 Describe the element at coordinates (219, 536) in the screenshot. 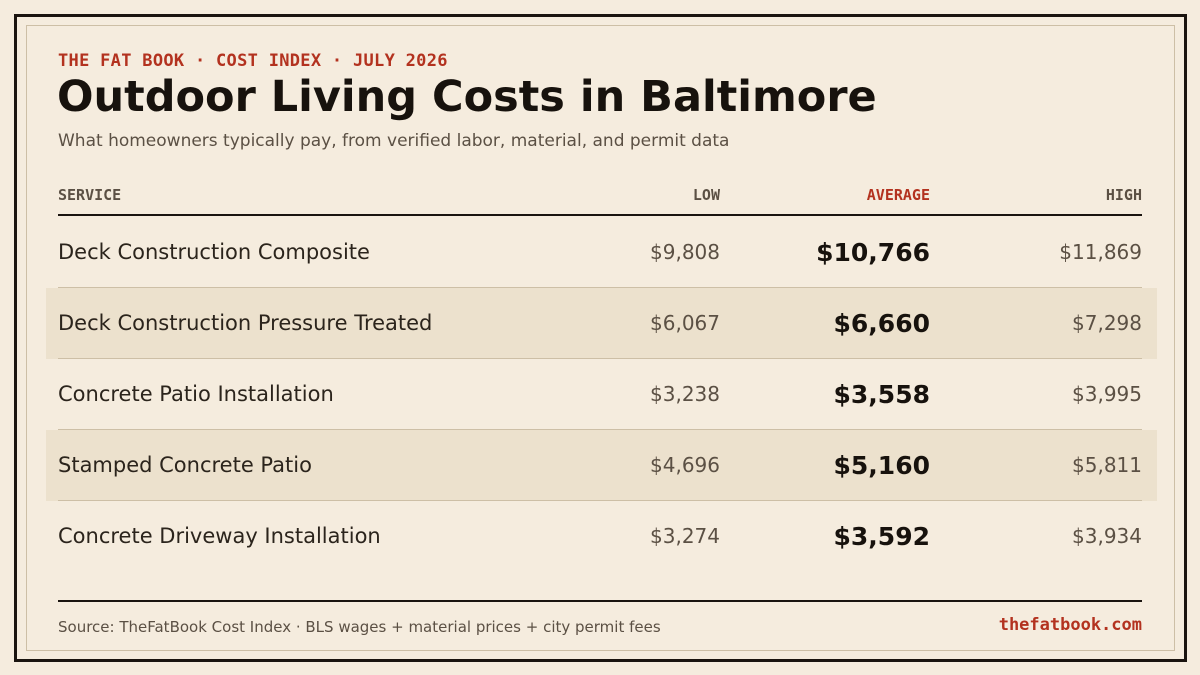

I see `service-name: Concrete Driveway Installation` at that location.